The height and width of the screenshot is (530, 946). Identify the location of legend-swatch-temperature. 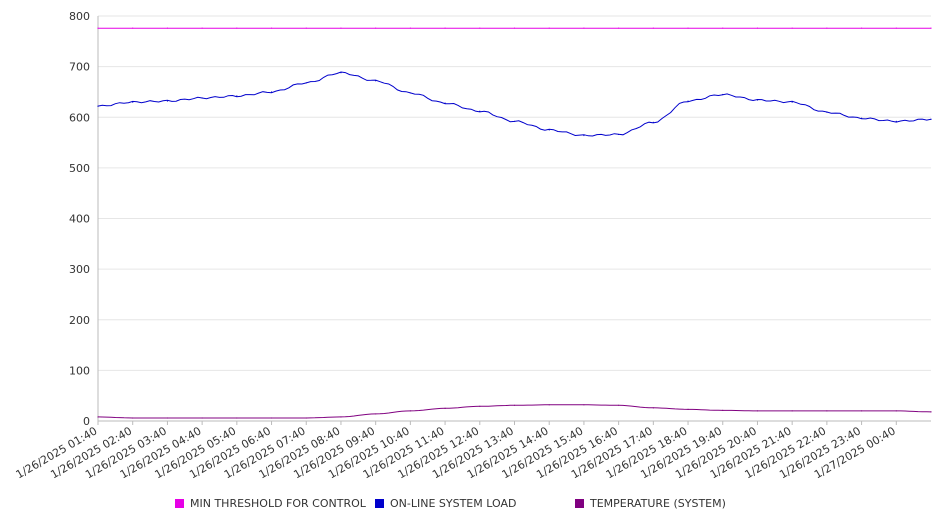
(579, 503).